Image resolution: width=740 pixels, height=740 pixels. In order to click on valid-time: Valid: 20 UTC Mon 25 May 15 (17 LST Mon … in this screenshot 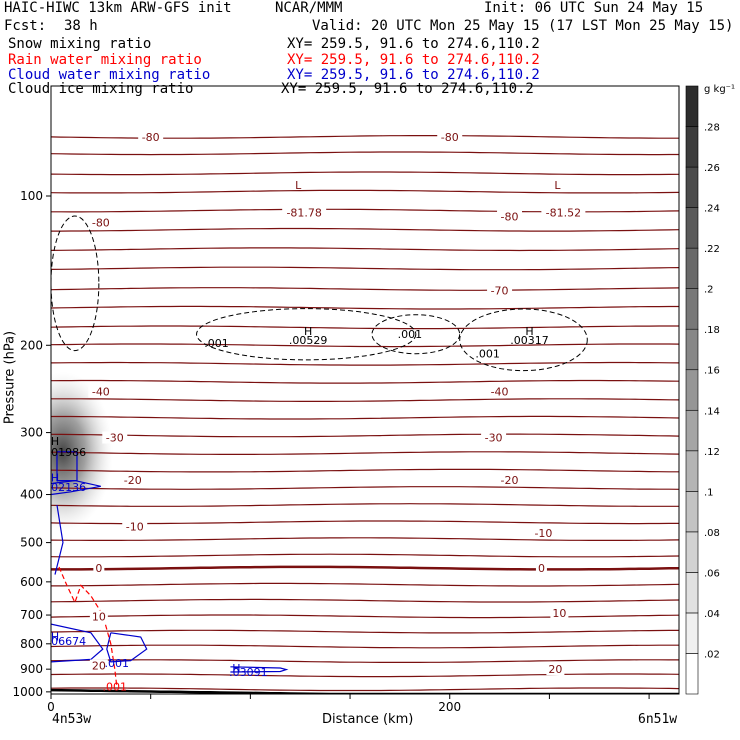, I will do `click(523, 26)`.